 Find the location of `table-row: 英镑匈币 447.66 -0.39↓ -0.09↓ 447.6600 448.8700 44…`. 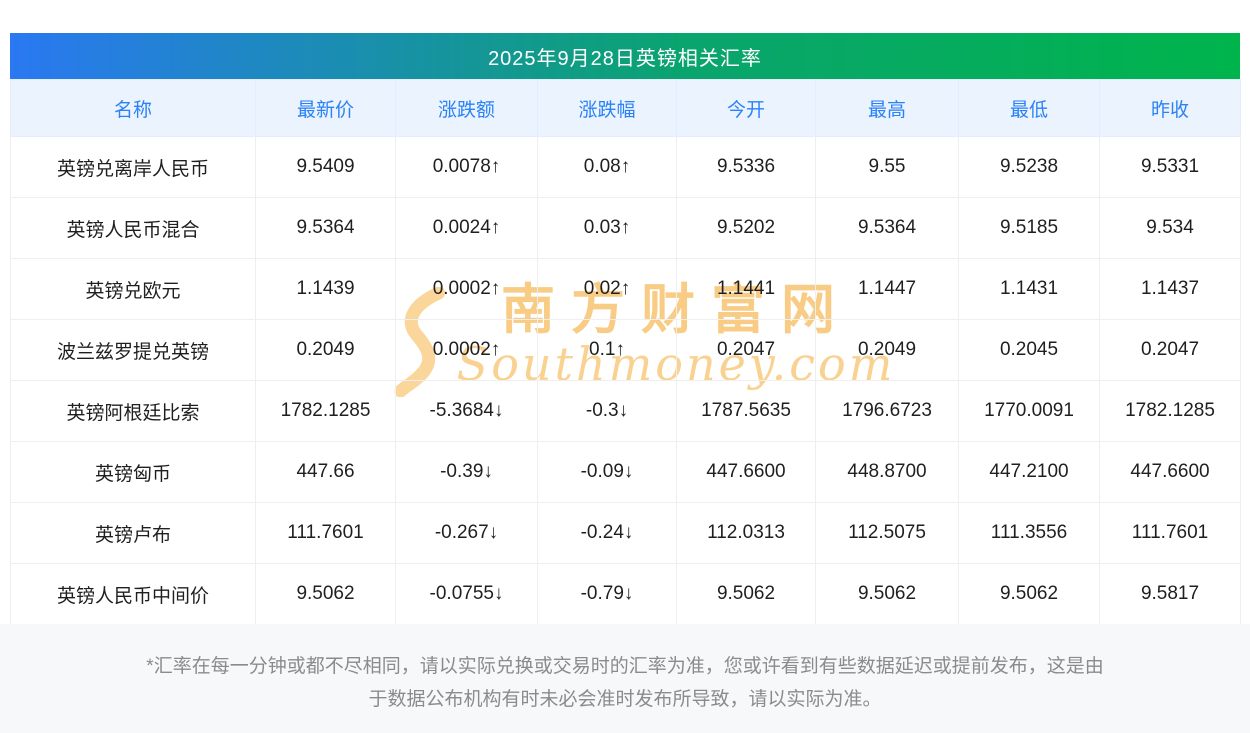

table-row: 英镑匈币 447.66 -0.39↓ -0.09↓ 447.6600 448.8700 44… is located at coordinates (625, 472).